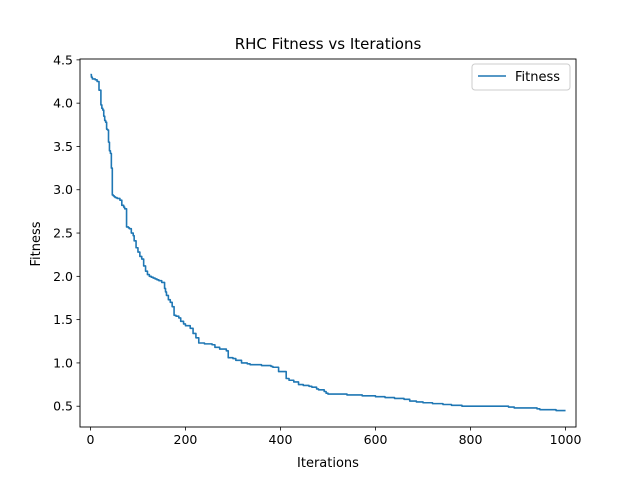 This screenshot has height=480, width=640. I want to click on chart-title: RHC Fitness vs Iterations, so click(328, 44).